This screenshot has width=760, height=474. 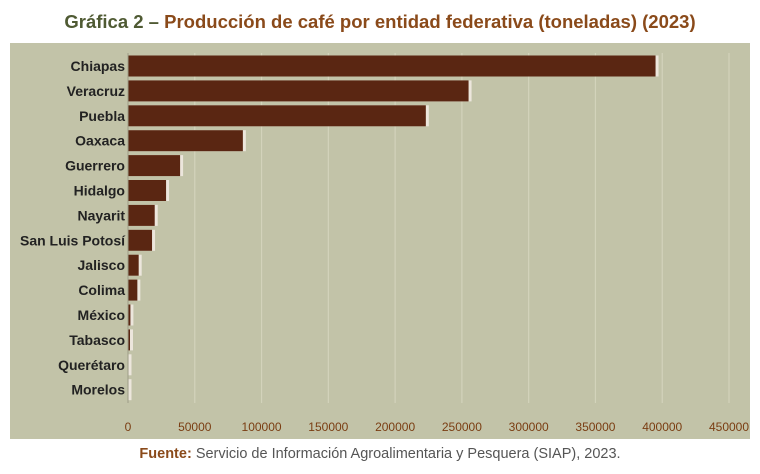 What do you see at coordinates (102, 215) in the screenshot?
I see `category-label-6: Nayarit` at bounding box center [102, 215].